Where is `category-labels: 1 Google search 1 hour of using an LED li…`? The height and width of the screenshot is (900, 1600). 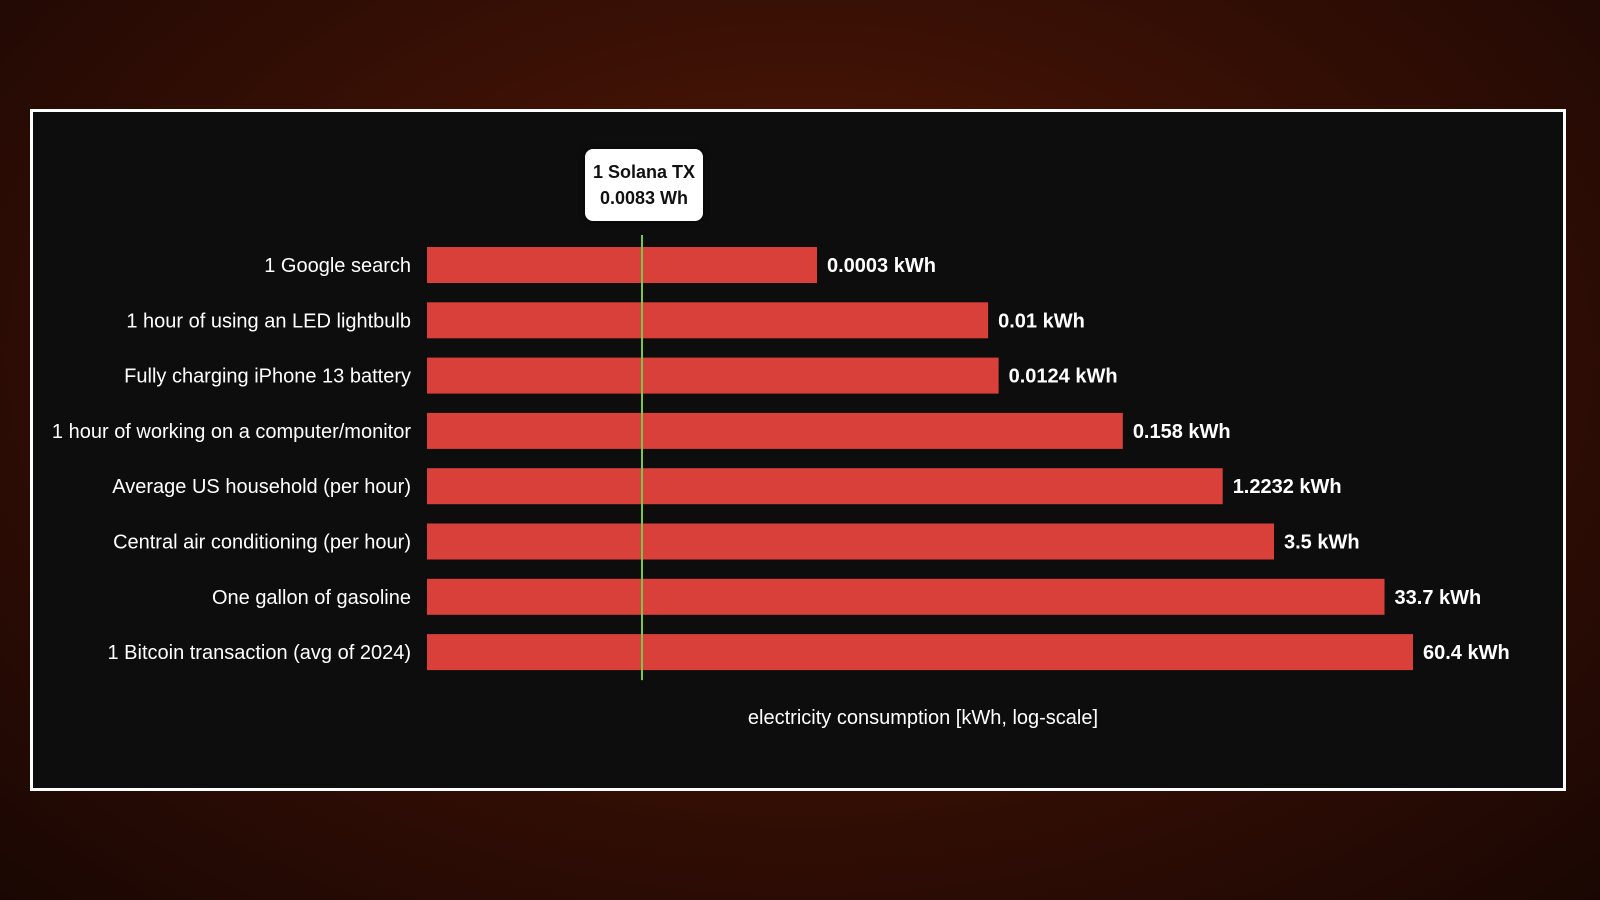 category-labels: 1 Google search 1 hour of using an LED li… is located at coordinates (231, 459).